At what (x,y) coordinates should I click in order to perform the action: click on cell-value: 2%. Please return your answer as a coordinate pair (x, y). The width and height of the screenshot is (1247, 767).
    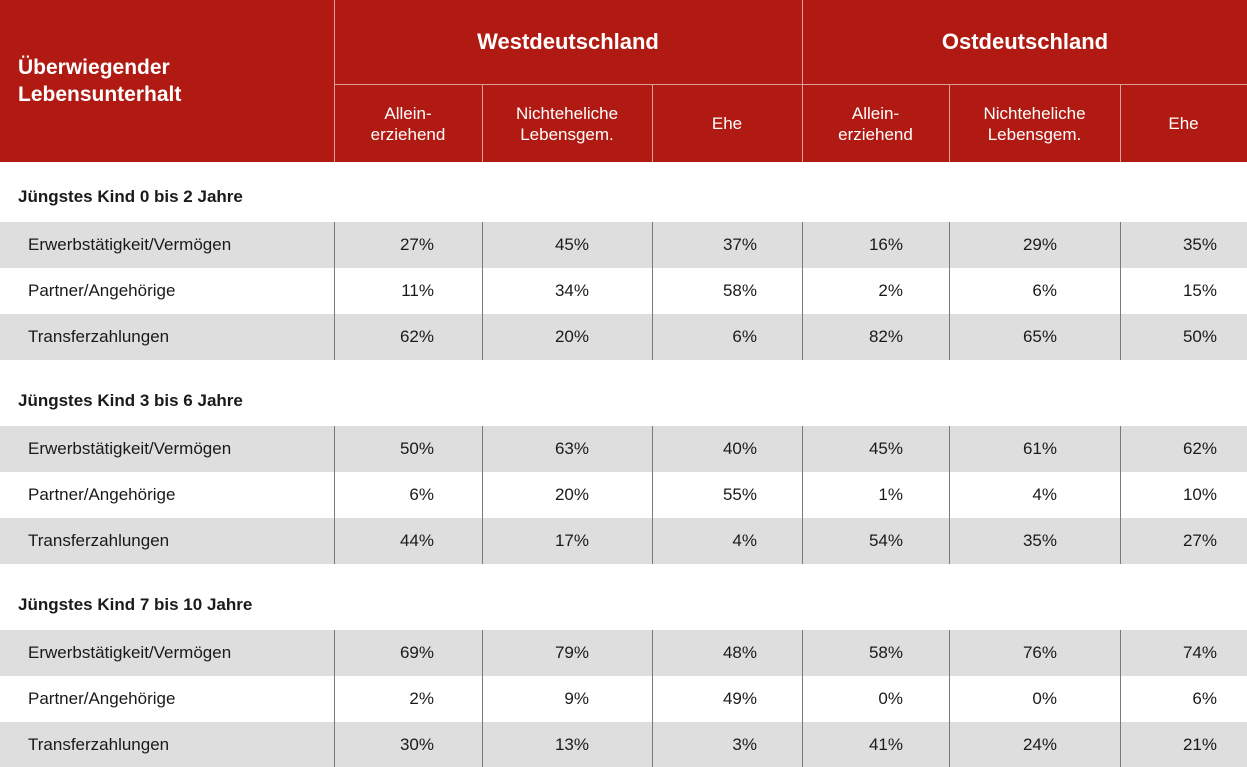
    Looking at the image, I should click on (421, 698).